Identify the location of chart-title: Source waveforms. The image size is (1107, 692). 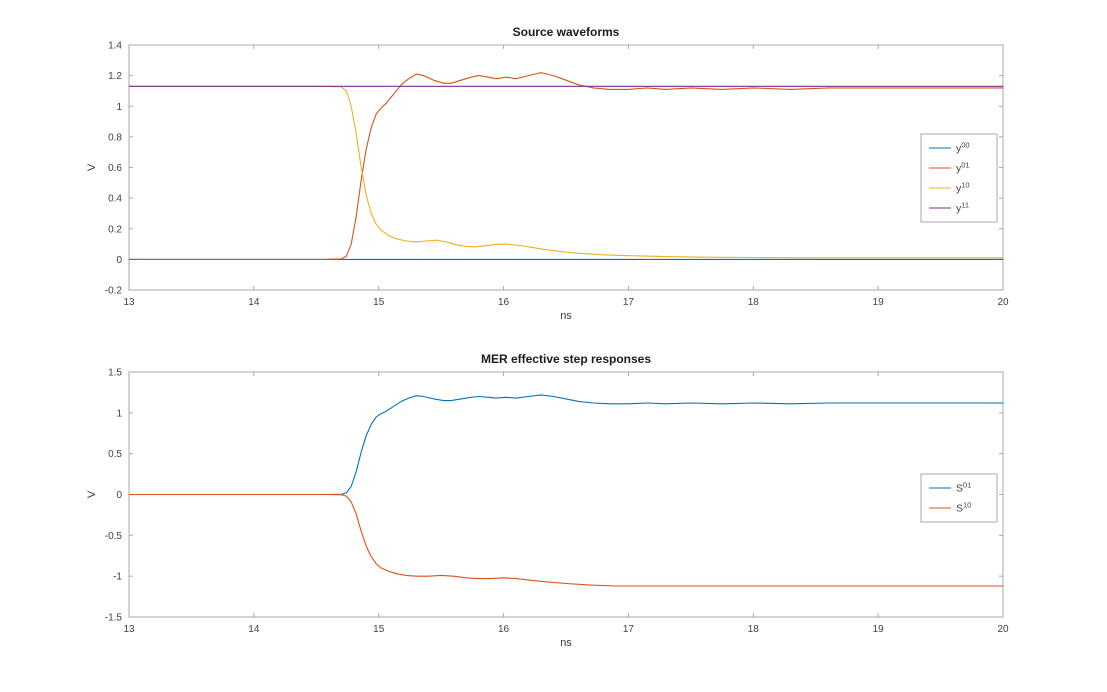
(566, 32).